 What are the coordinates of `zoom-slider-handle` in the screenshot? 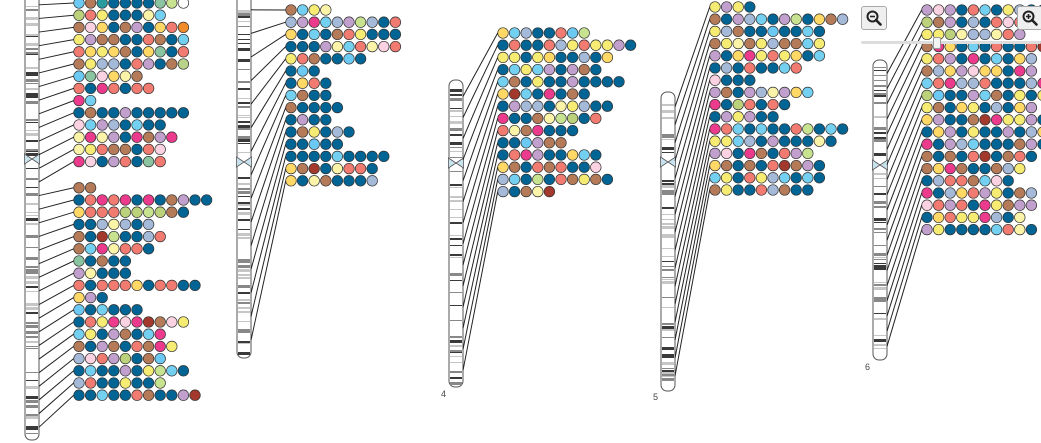 It's located at (937, 43).